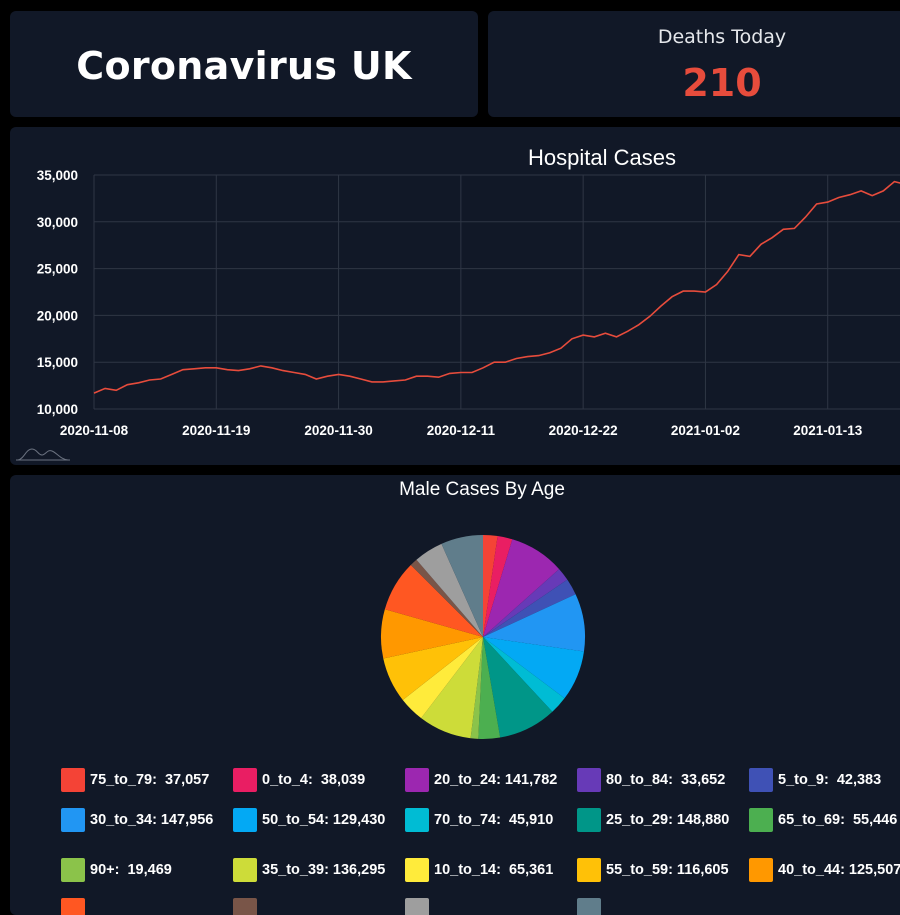  I want to click on legend-item: 40_to_44: 125,507, so click(824, 870).